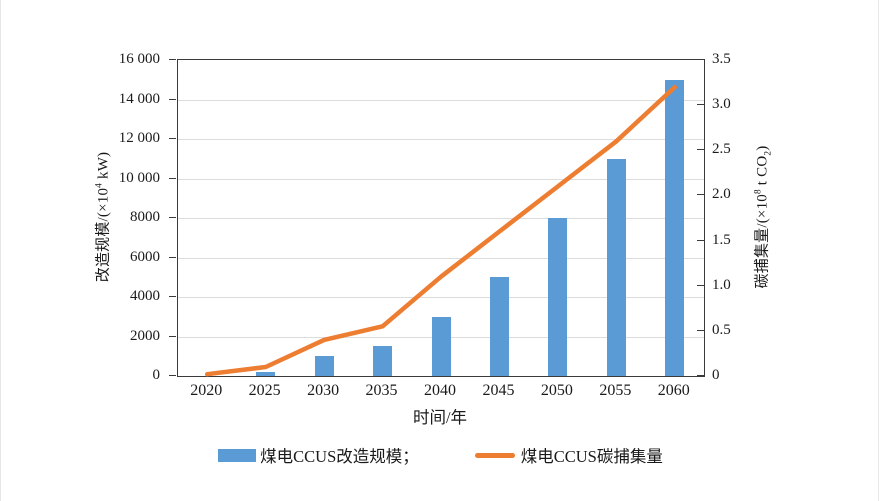  What do you see at coordinates (99, 185) in the screenshot?
I see `left-axis-title-superscript: 4` at bounding box center [99, 185].